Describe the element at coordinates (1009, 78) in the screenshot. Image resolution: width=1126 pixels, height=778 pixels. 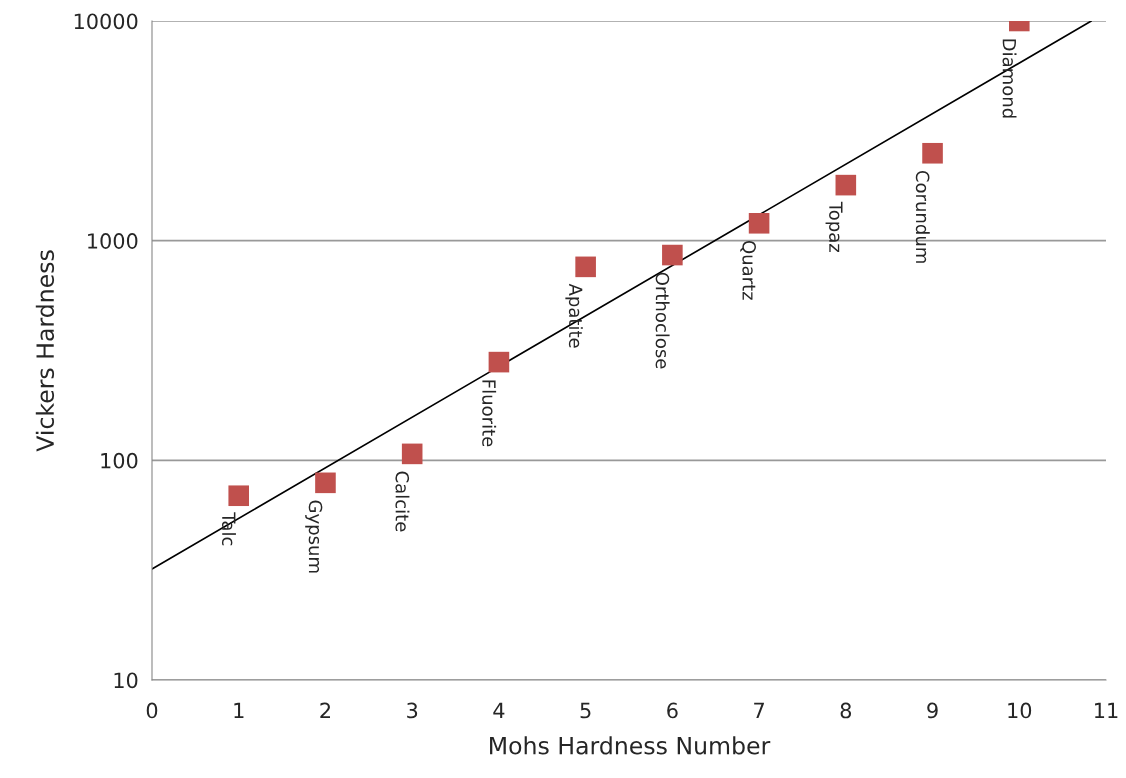
I see `annotation: Diamond` at that location.